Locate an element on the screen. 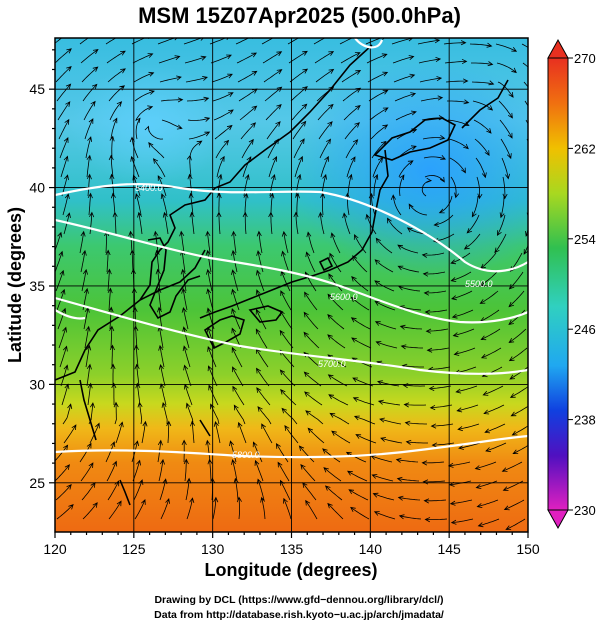 The image size is (599, 625). contour-label-5600: 5600.0 is located at coordinates (344, 297).